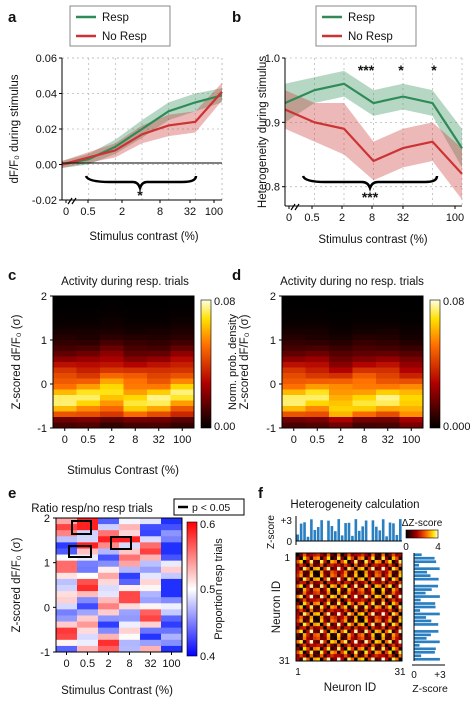 The height and width of the screenshot is (714, 474). What do you see at coordinates (108, 664) in the screenshot?
I see `e-xtick-2: 2` at bounding box center [108, 664].